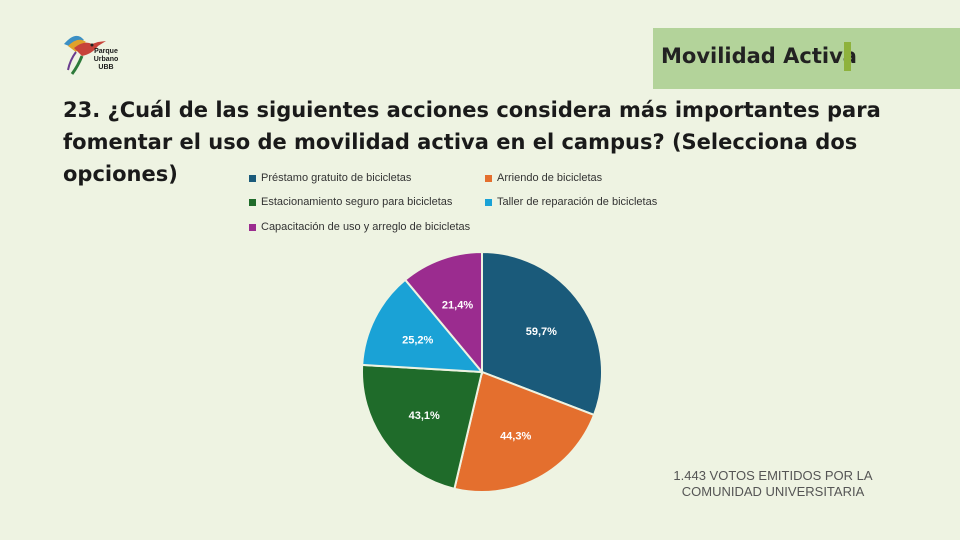 This screenshot has height=540, width=960. What do you see at coordinates (759, 56) in the screenshot?
I see `banner-title: Movilidad Activa` at bounding box center [759, 56].